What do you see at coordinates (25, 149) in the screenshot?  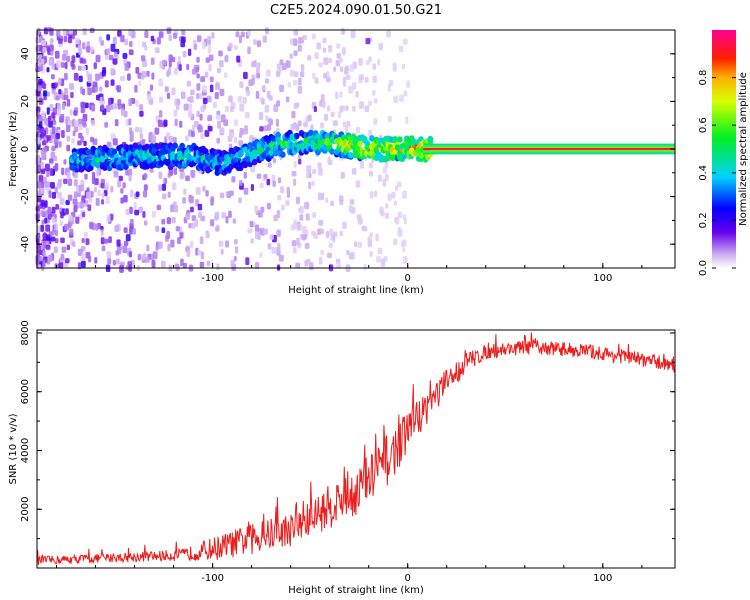 I see `y-tick-label: 0` at bounding box center [25, 149].